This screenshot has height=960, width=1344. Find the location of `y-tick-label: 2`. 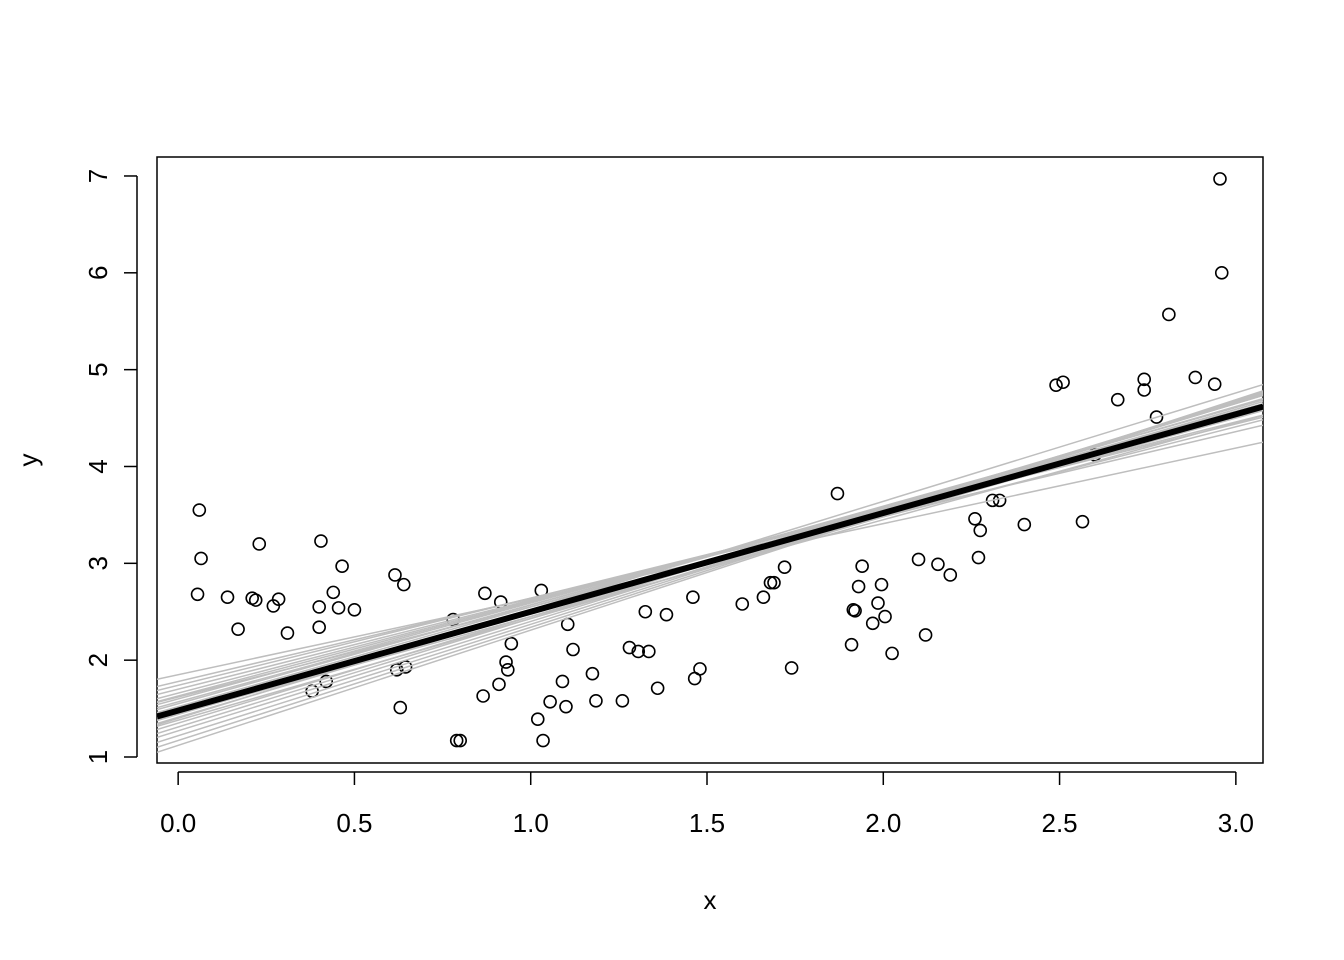

y-tick-label: 2 is located at coordinates (98, 660).